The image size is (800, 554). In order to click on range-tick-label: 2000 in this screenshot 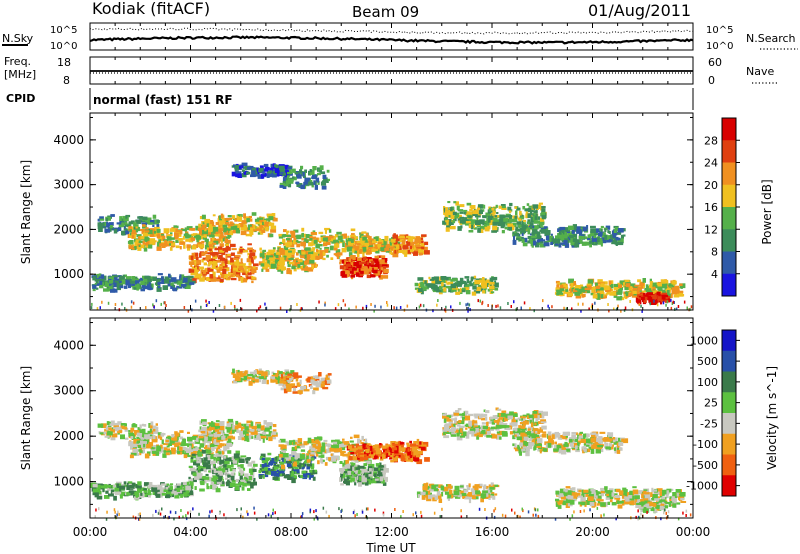, I will do `click(68, 229)`.